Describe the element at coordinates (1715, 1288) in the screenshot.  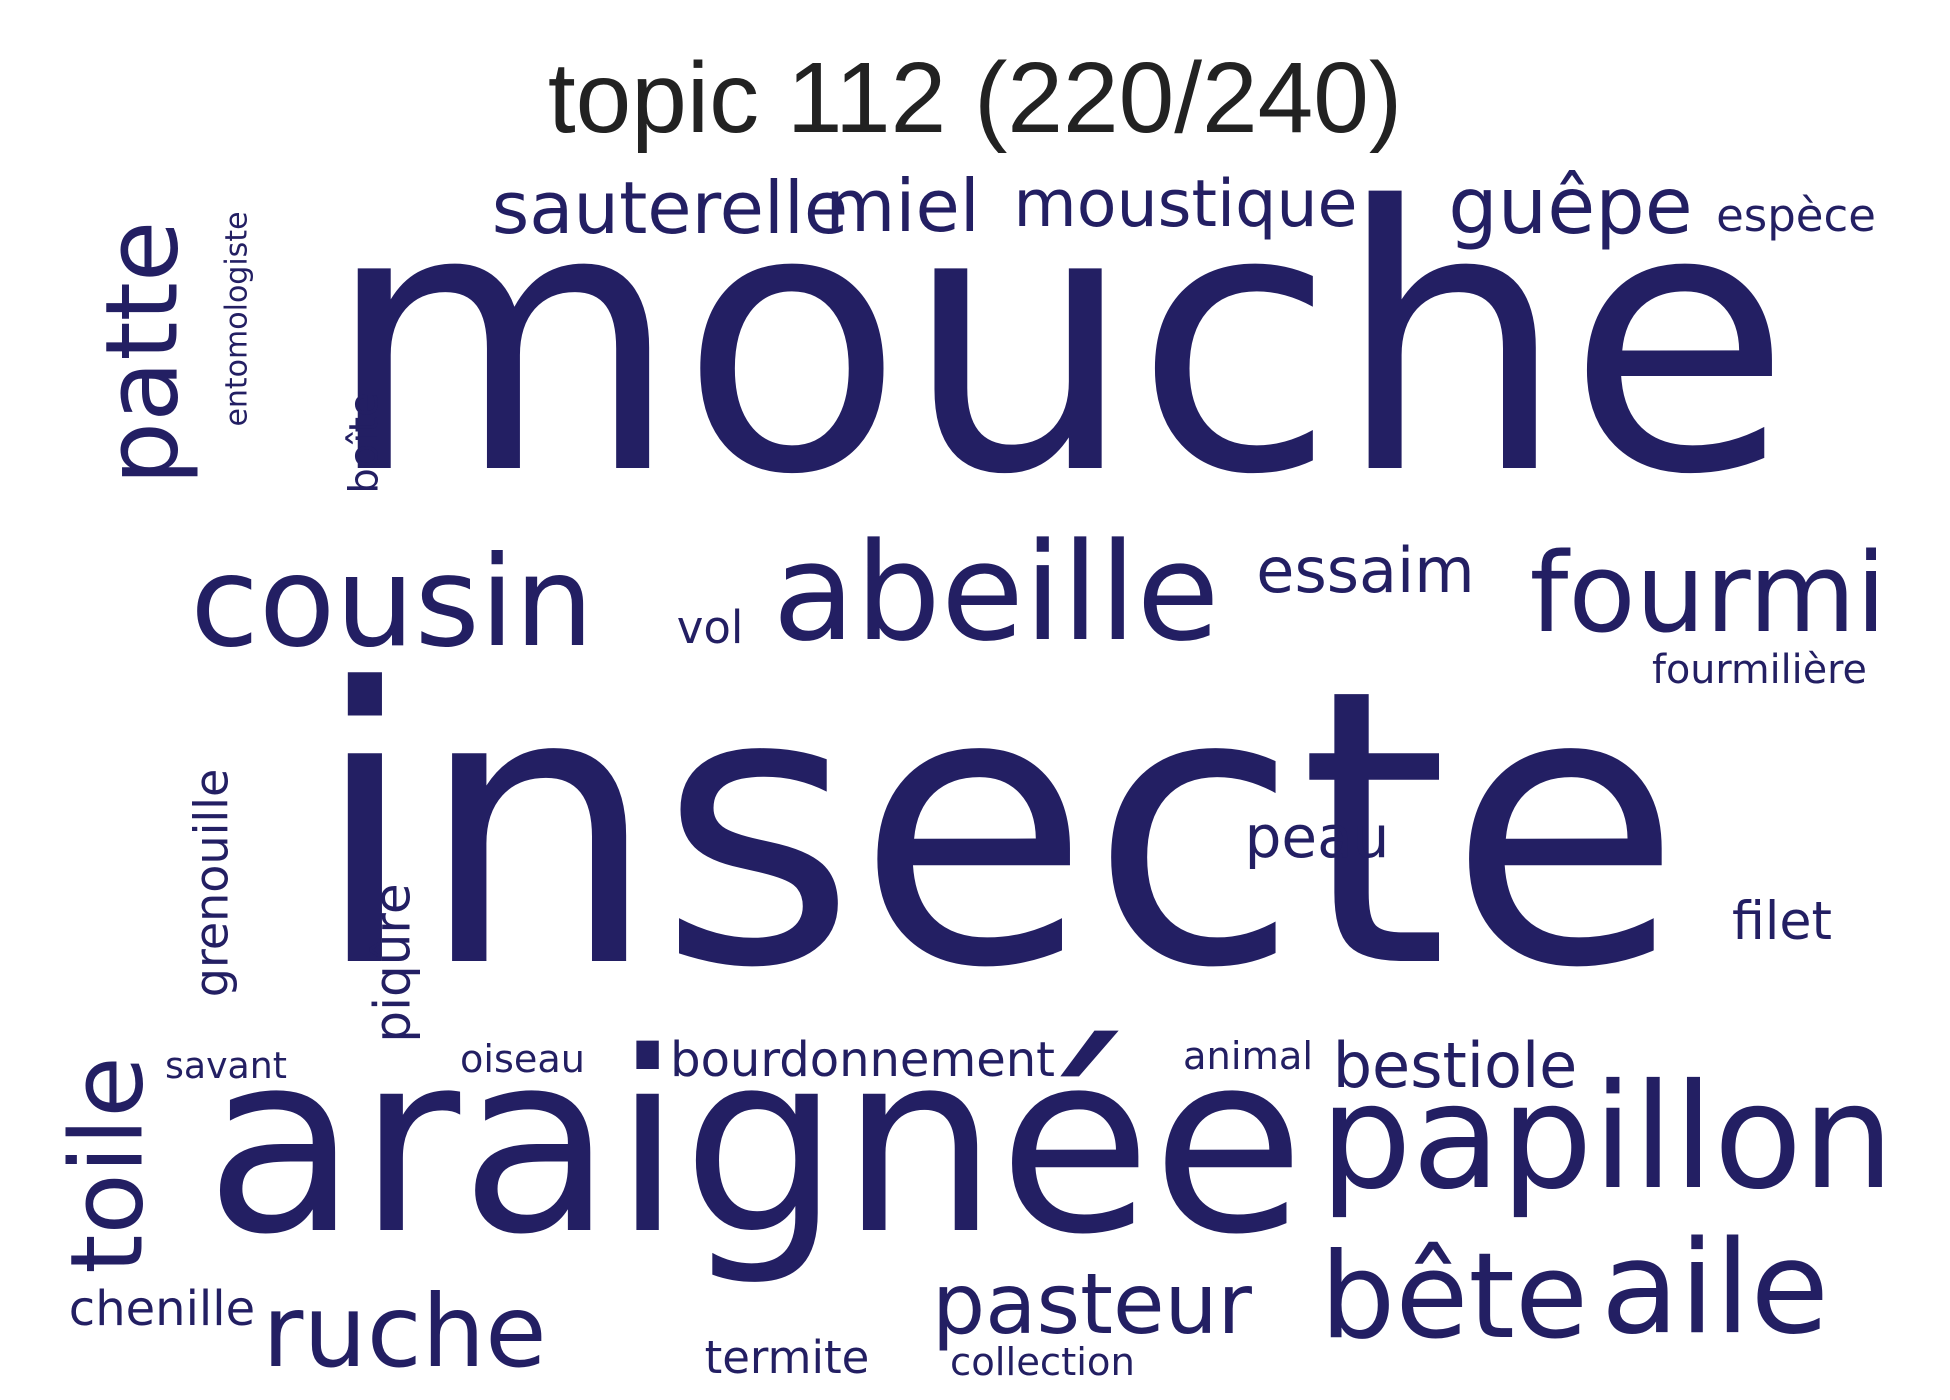
I see `word-aile: aile` at that location.